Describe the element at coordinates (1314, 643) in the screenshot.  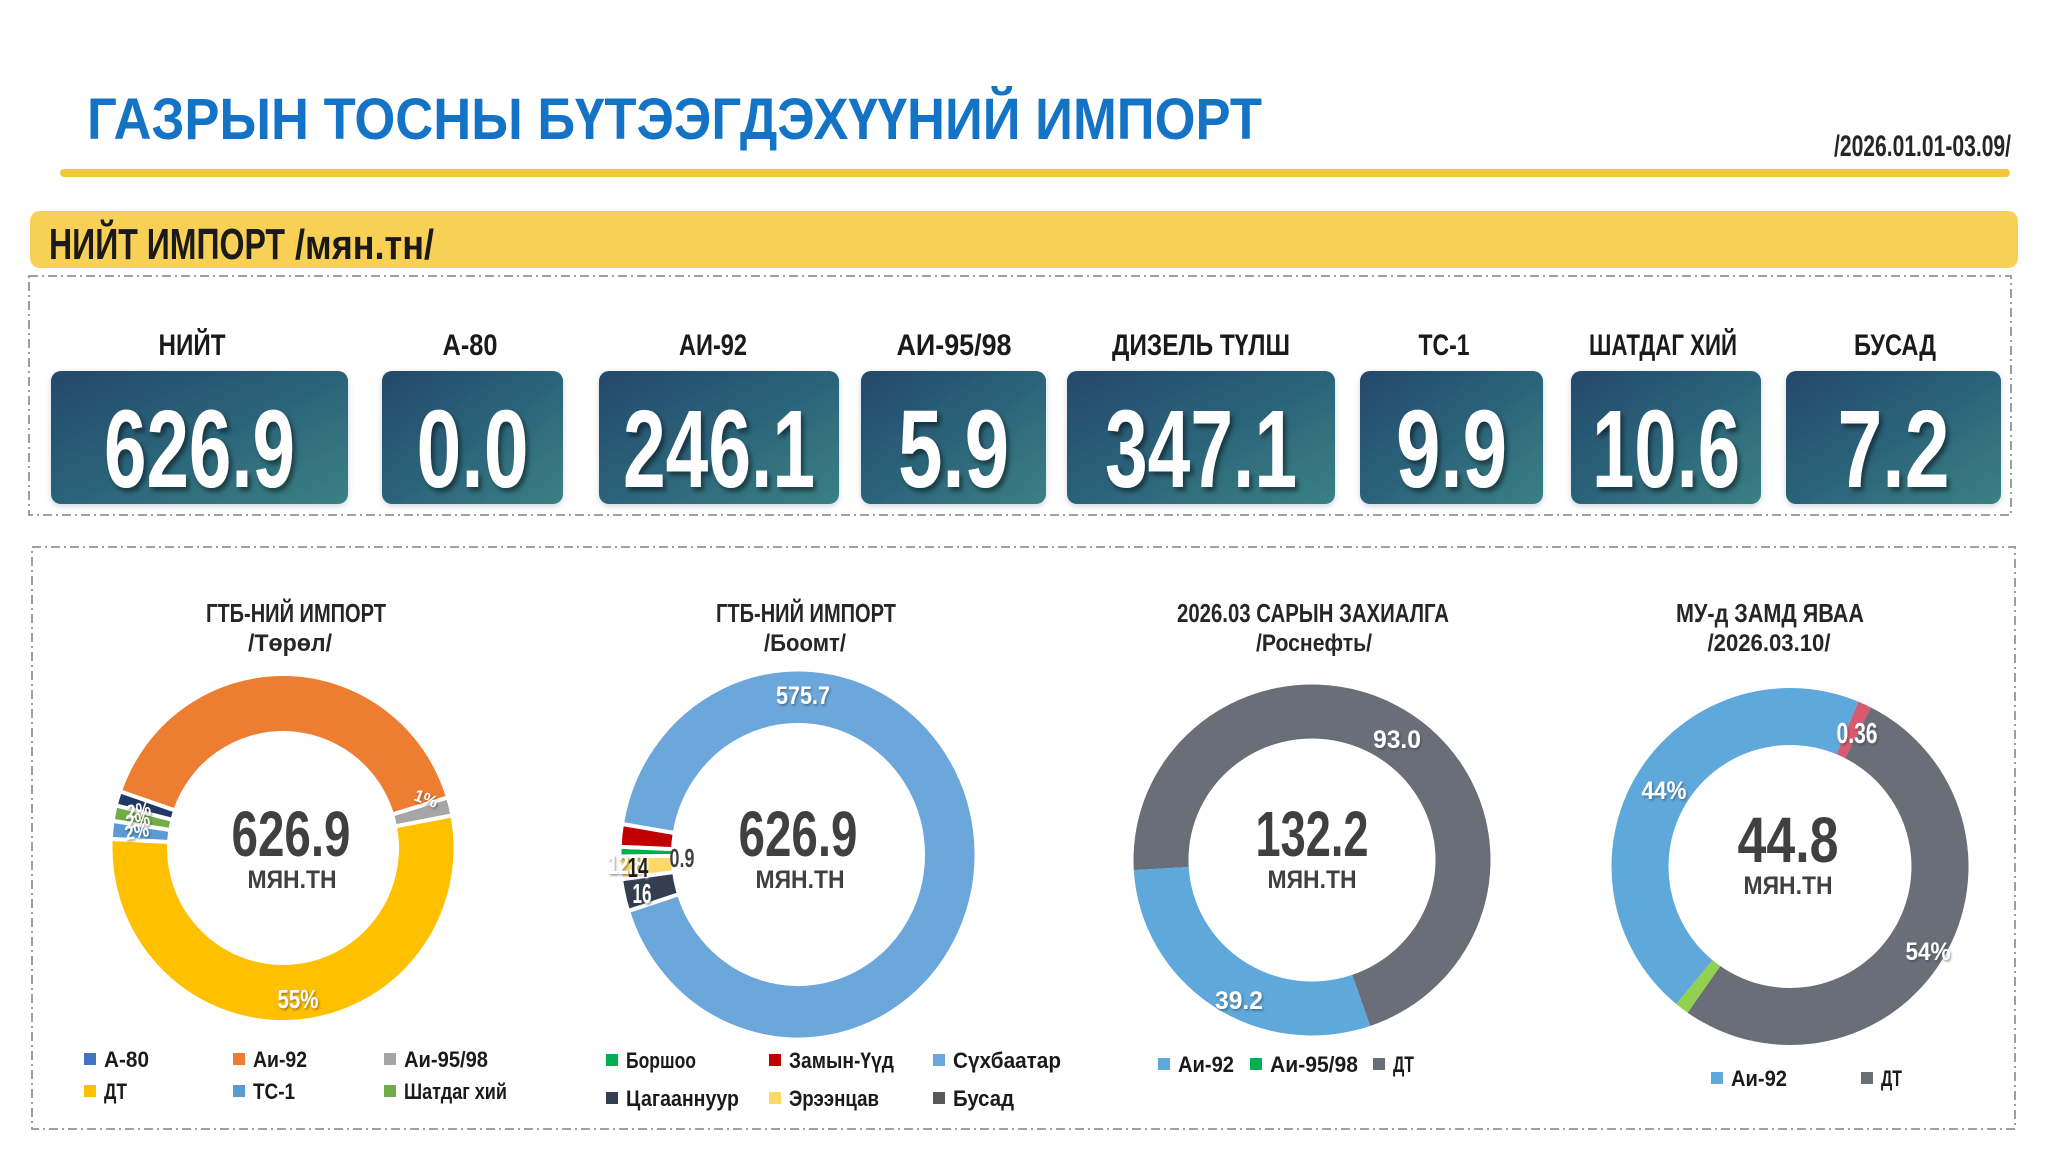
I see `svg-text: /Роснефть/` at that location.